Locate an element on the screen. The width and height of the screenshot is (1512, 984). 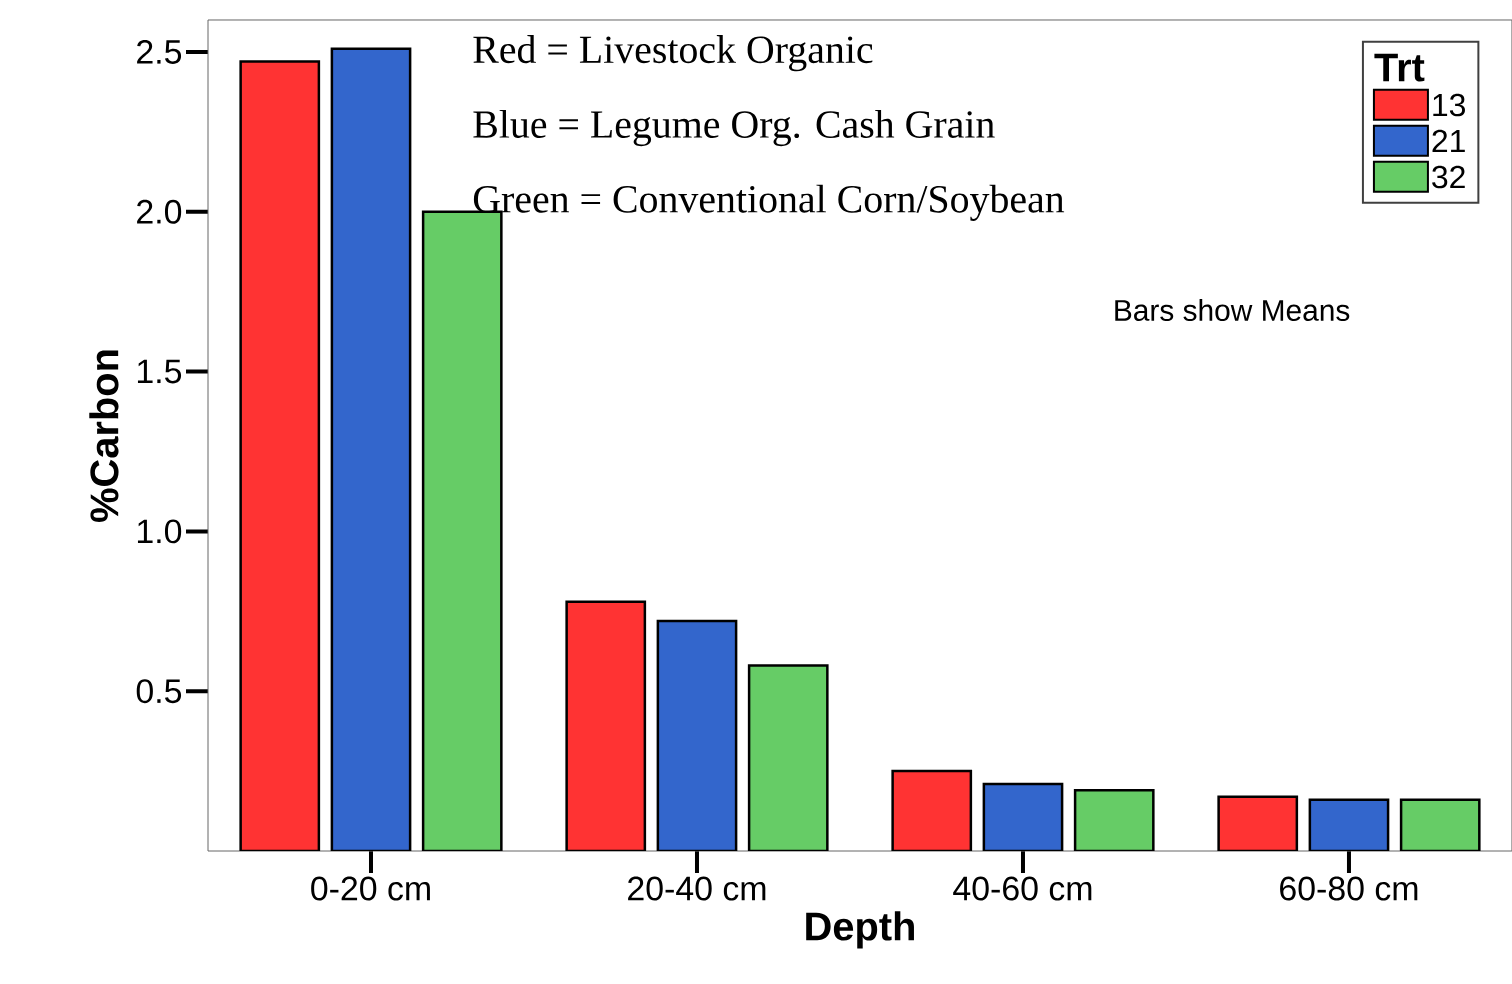
y-tick-label: 2.5 is located at coordinates (159, 51).